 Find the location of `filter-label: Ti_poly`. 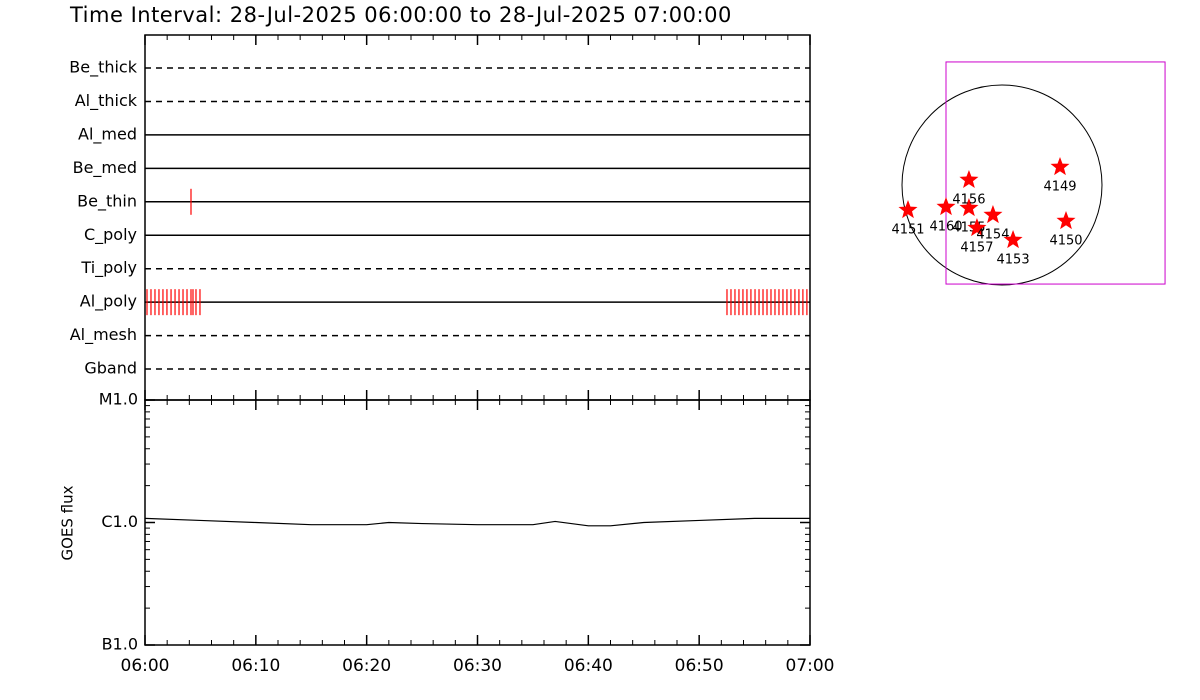

filter-label: Ti_poly is located at coordinates (108, 268).